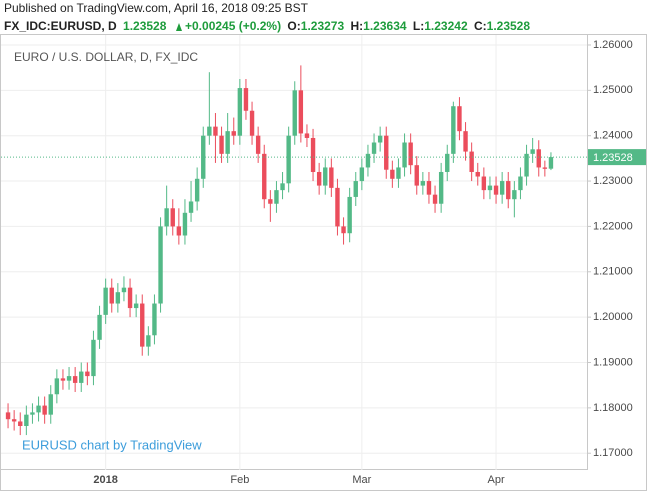  What do you see at coordinates (613, 453) in the screenshot?
I see `y-tick-label: 1.17000` at bounding box center [613, 453].